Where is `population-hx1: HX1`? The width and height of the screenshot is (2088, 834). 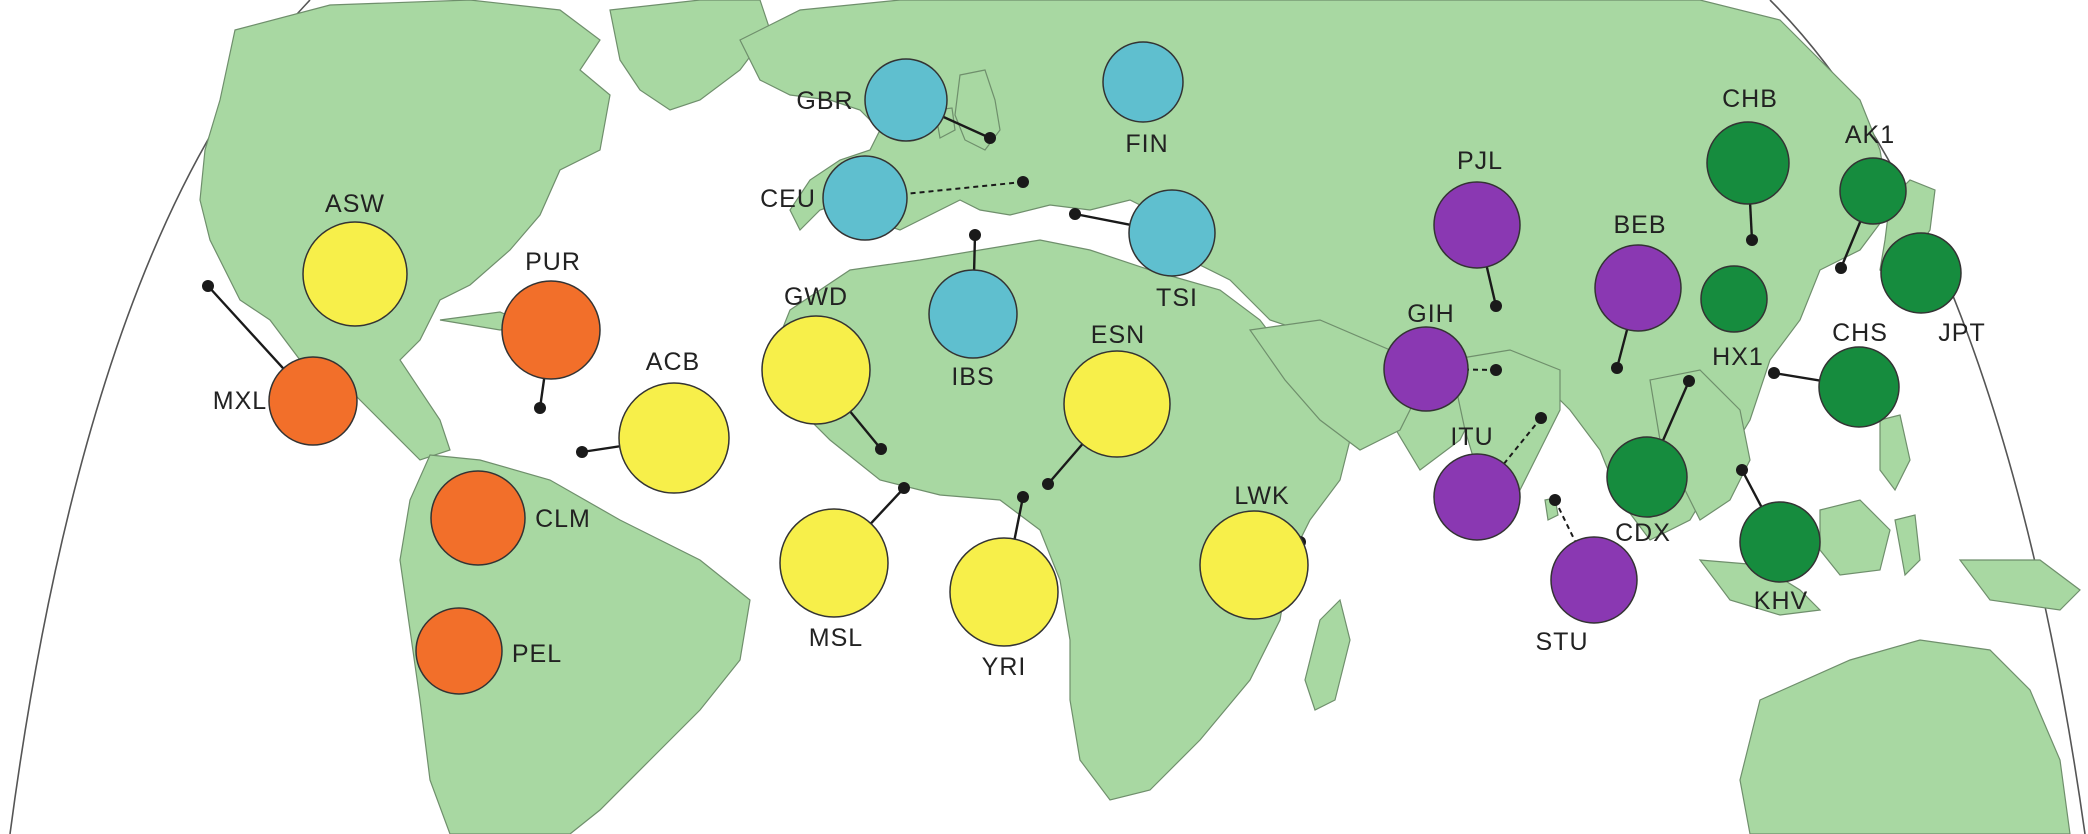 population-hx1: HX1 is located at coordinates (1734, 318).